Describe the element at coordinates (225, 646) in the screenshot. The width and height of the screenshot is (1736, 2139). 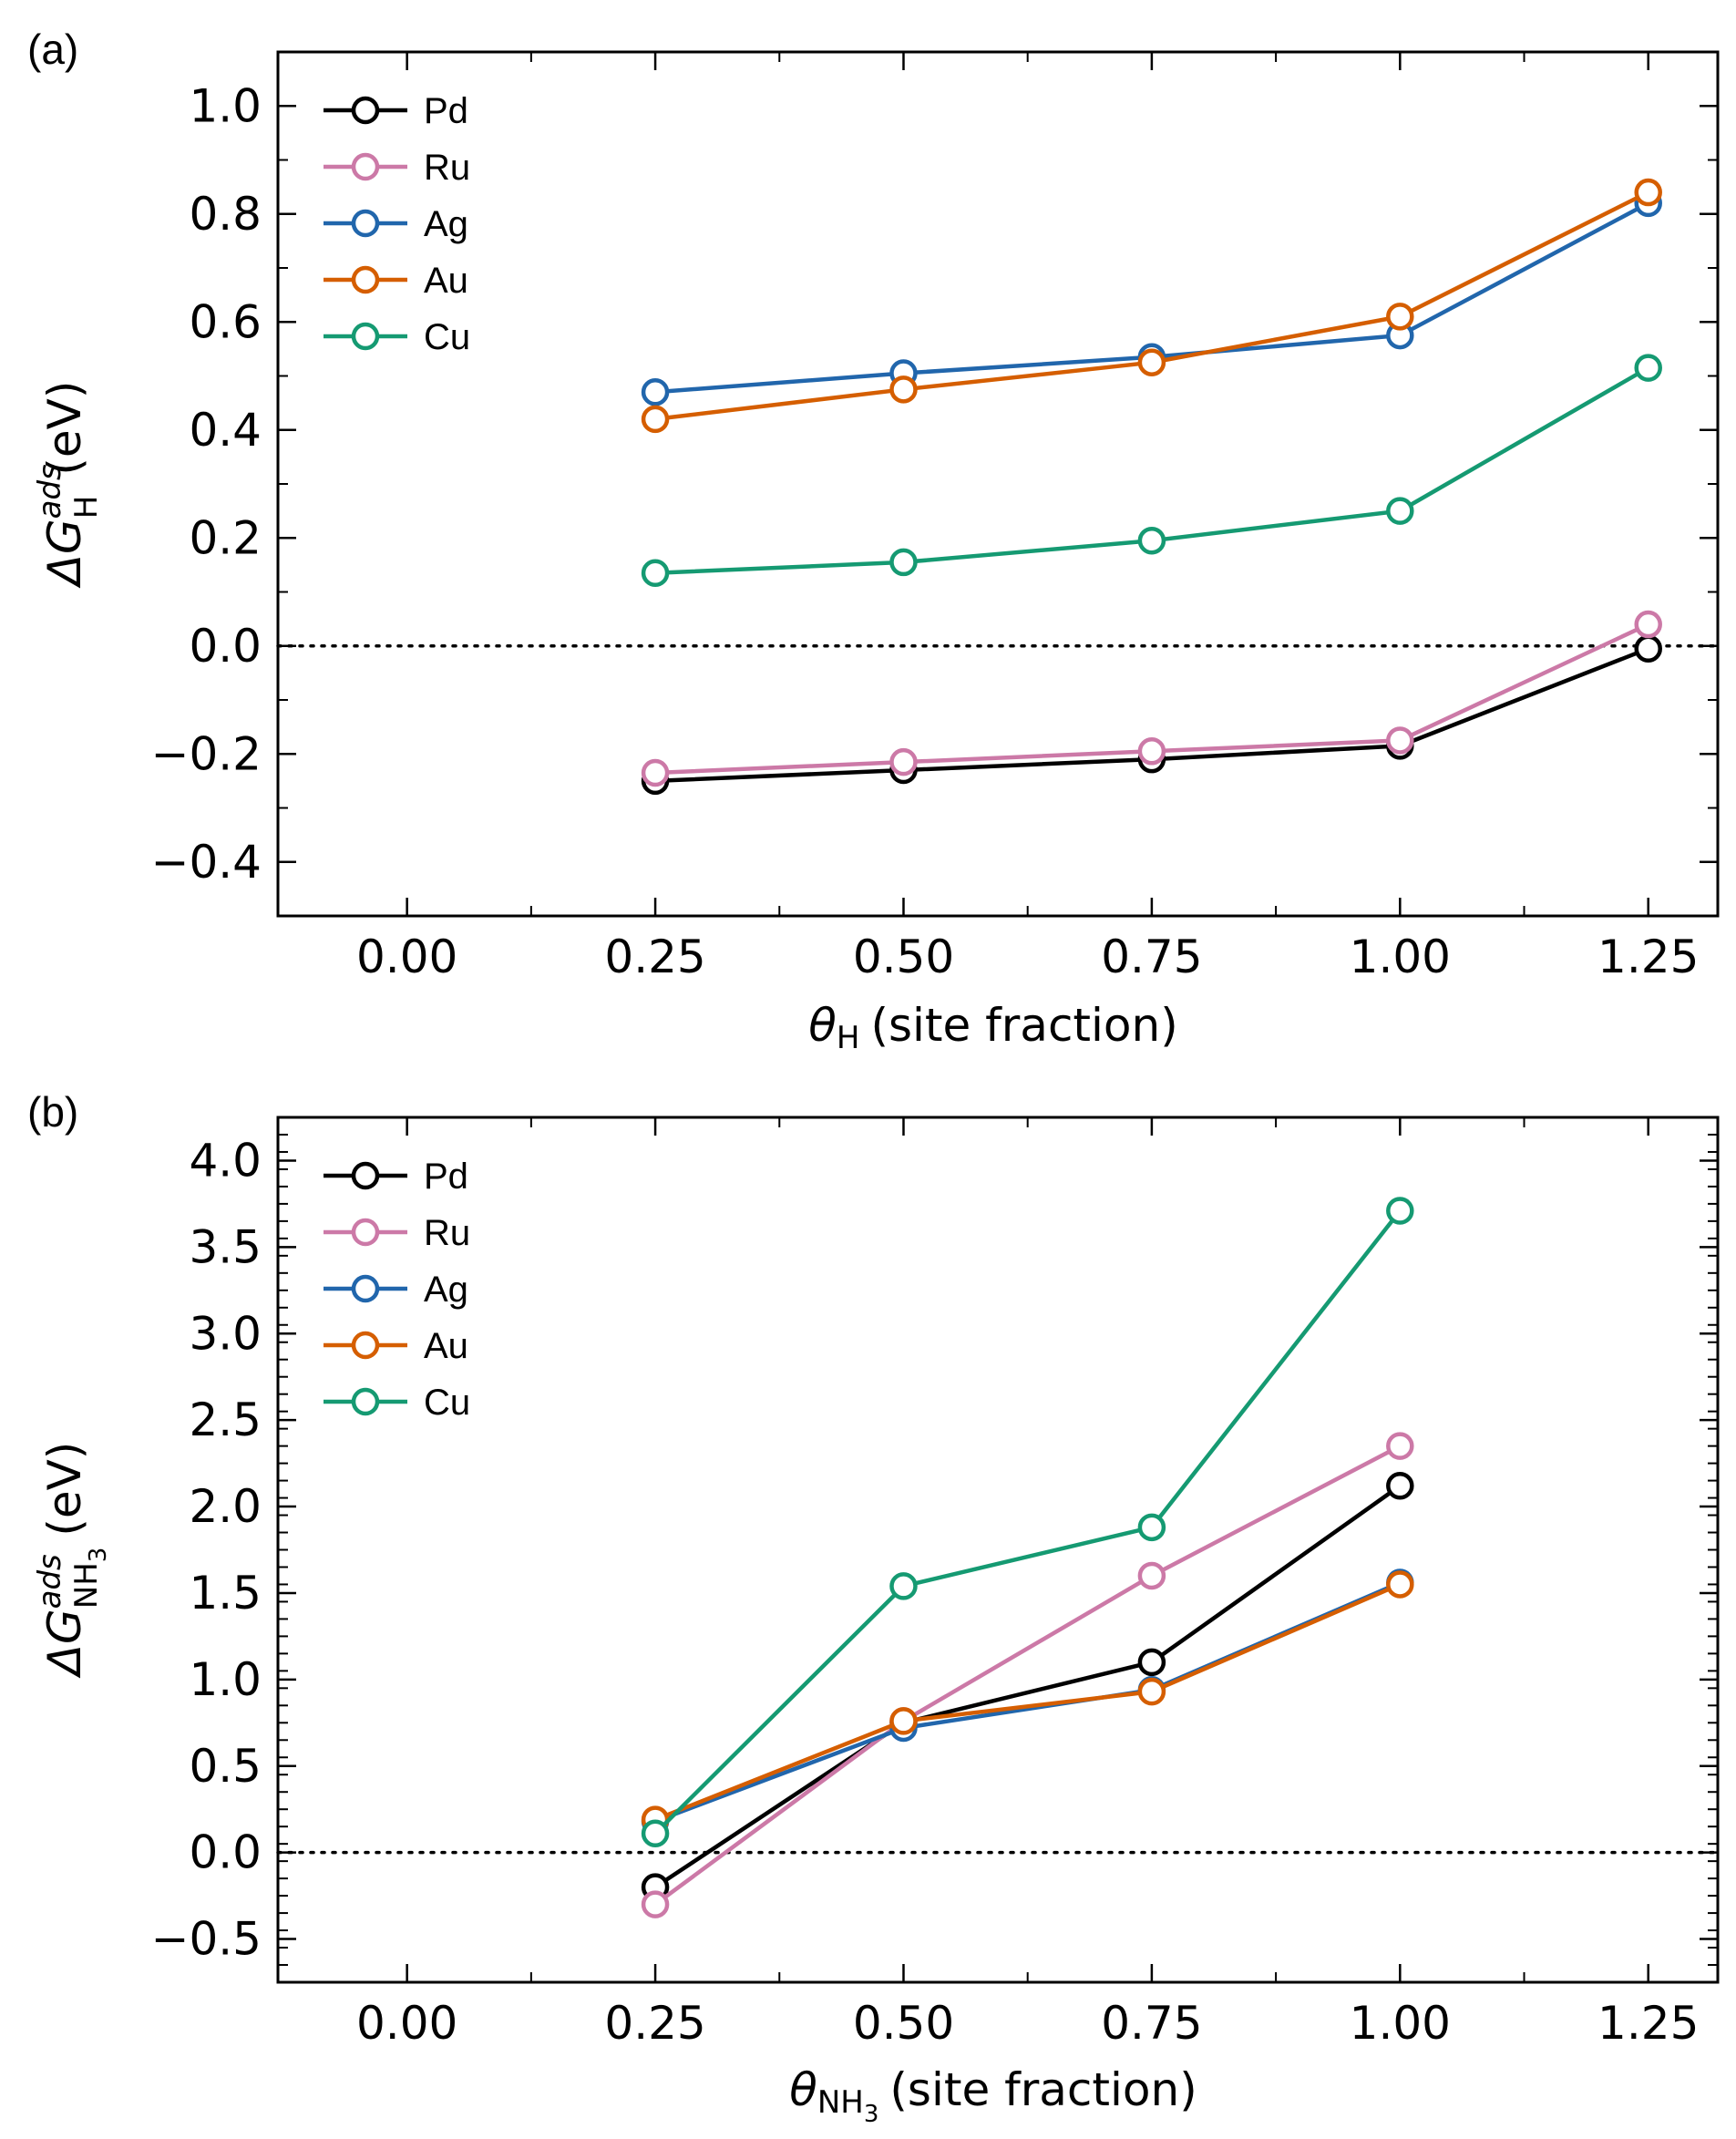
I see `panel-a-y-tick-label: 0.0` at that location.